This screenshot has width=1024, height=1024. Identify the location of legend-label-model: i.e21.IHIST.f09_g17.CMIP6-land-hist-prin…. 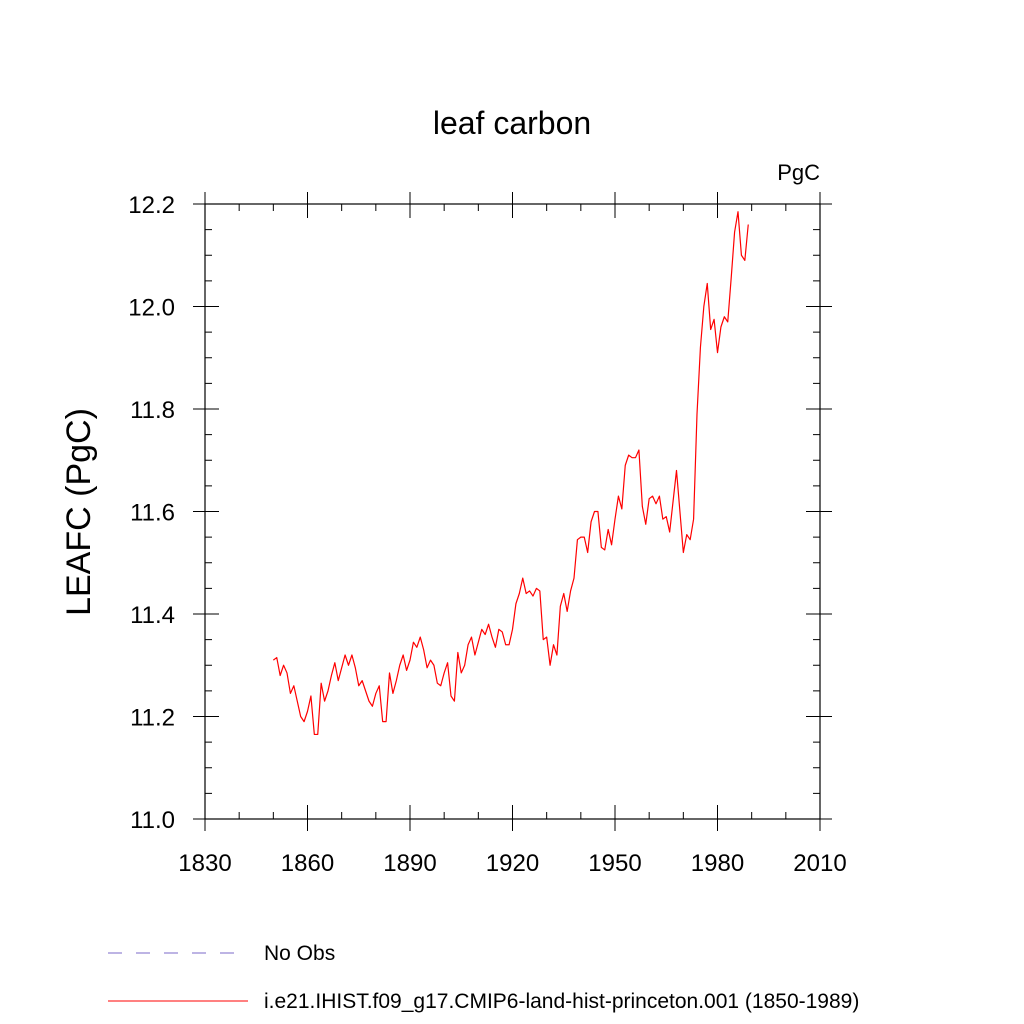
(561, 1001).